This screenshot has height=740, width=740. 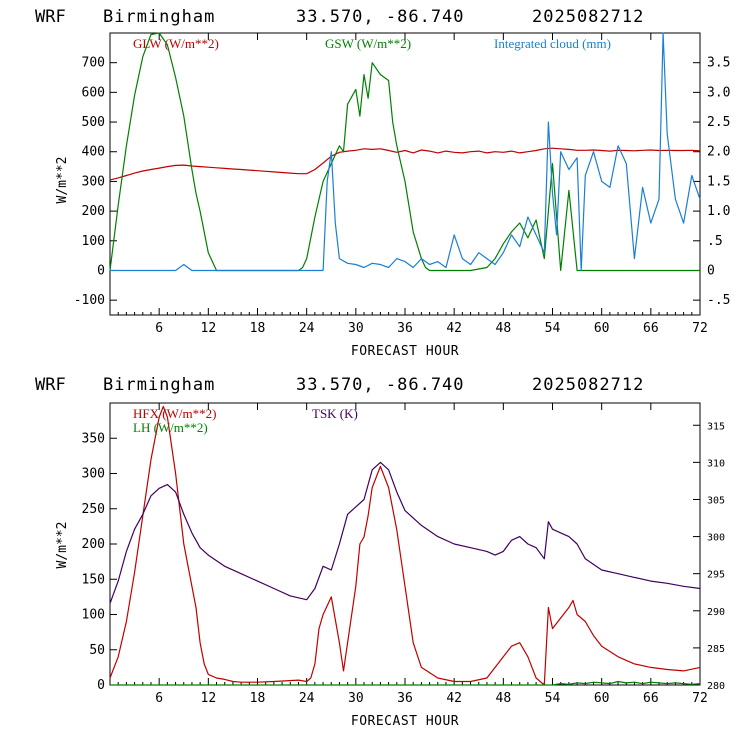 What do you see at coordinates (170, 427) in the screenshot?
I see `legend-entry-lh: LH (W/m**2)` at bounding box center [170, 427].